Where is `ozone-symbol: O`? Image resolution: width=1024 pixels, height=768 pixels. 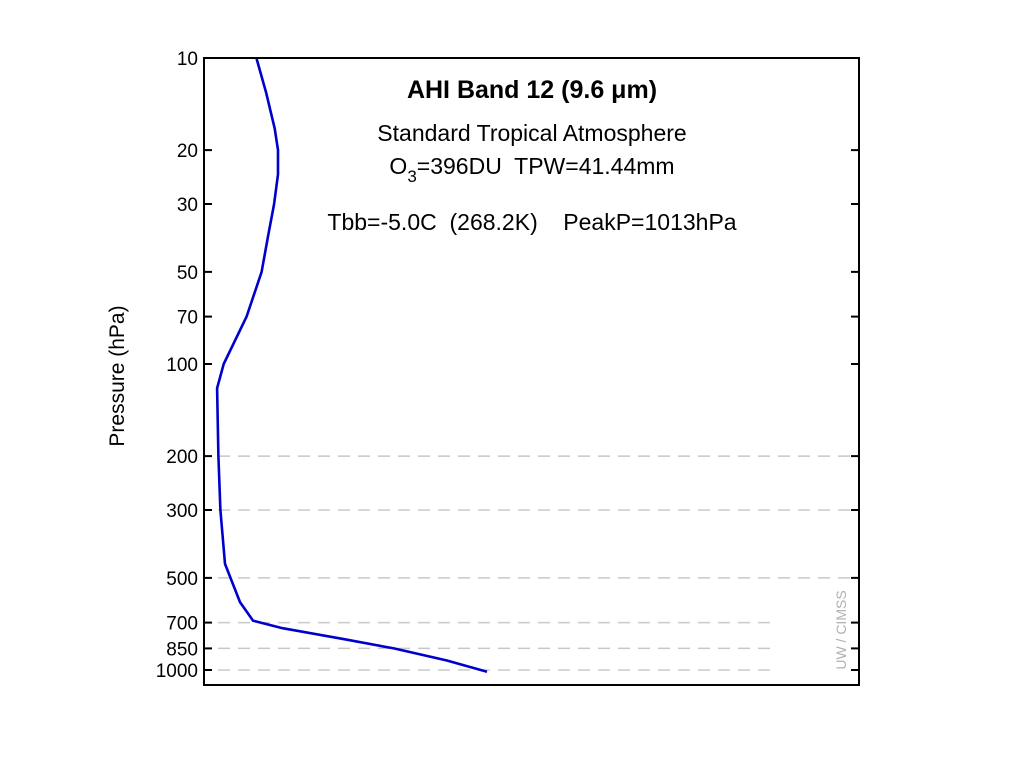 ozone-symbol: O is located at coordinates (398, 166).